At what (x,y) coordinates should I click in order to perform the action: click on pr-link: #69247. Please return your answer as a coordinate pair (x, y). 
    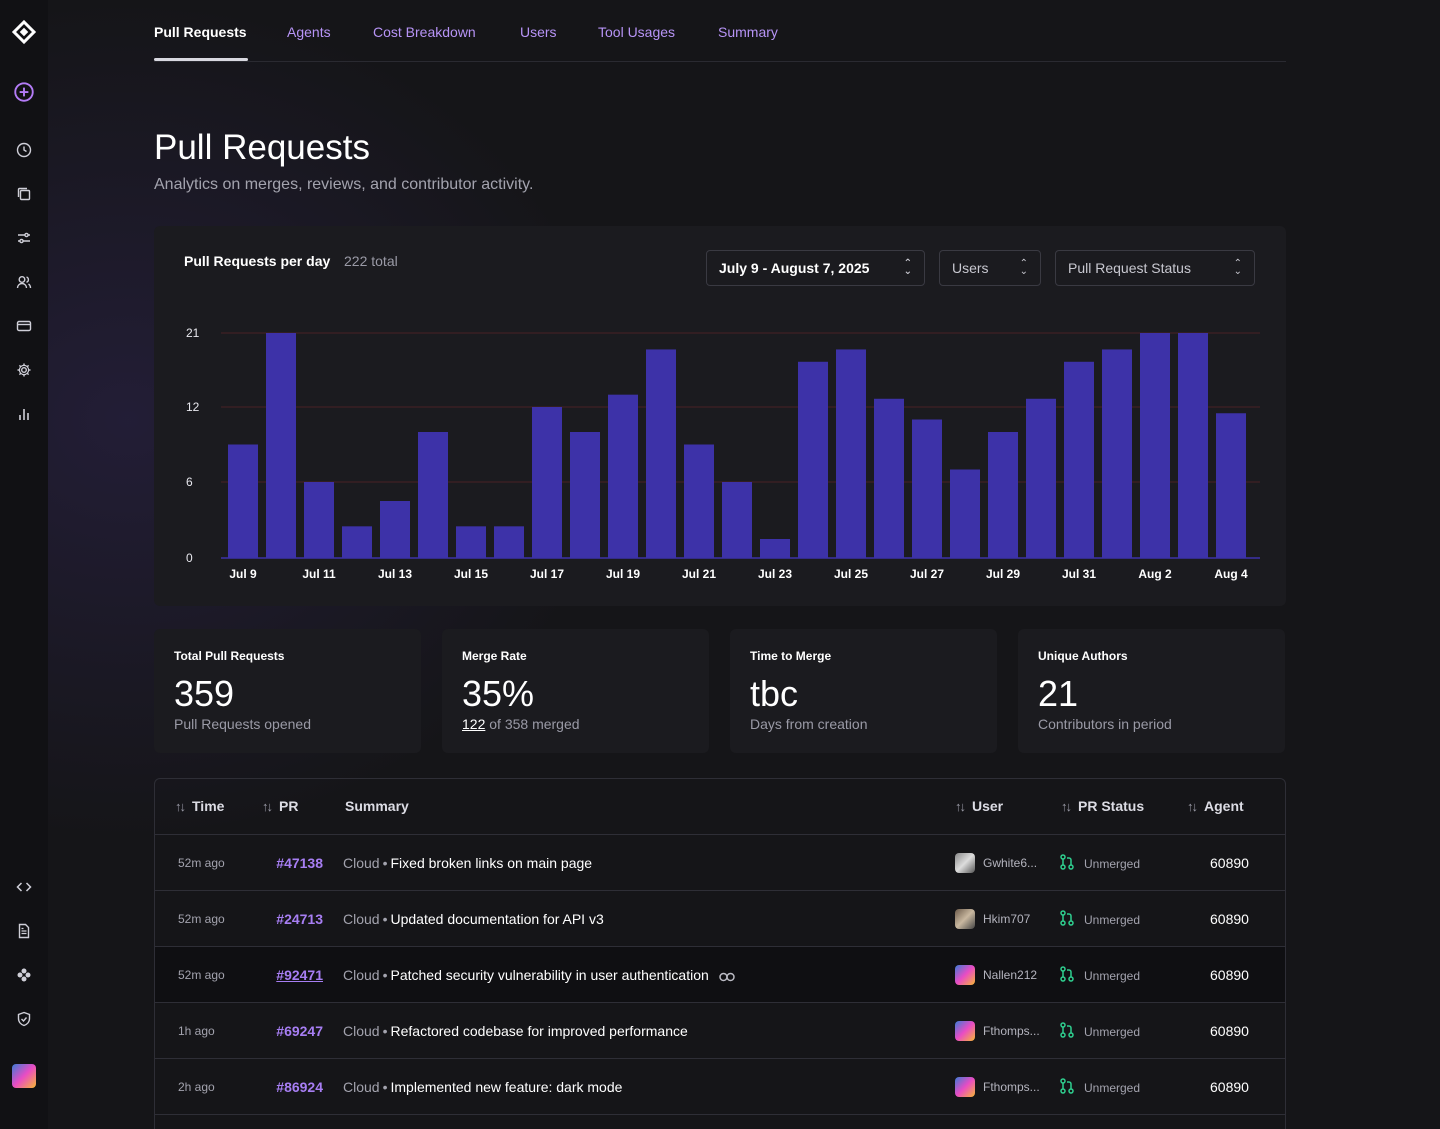
    Looking at the image, I should click on (299, 1031).